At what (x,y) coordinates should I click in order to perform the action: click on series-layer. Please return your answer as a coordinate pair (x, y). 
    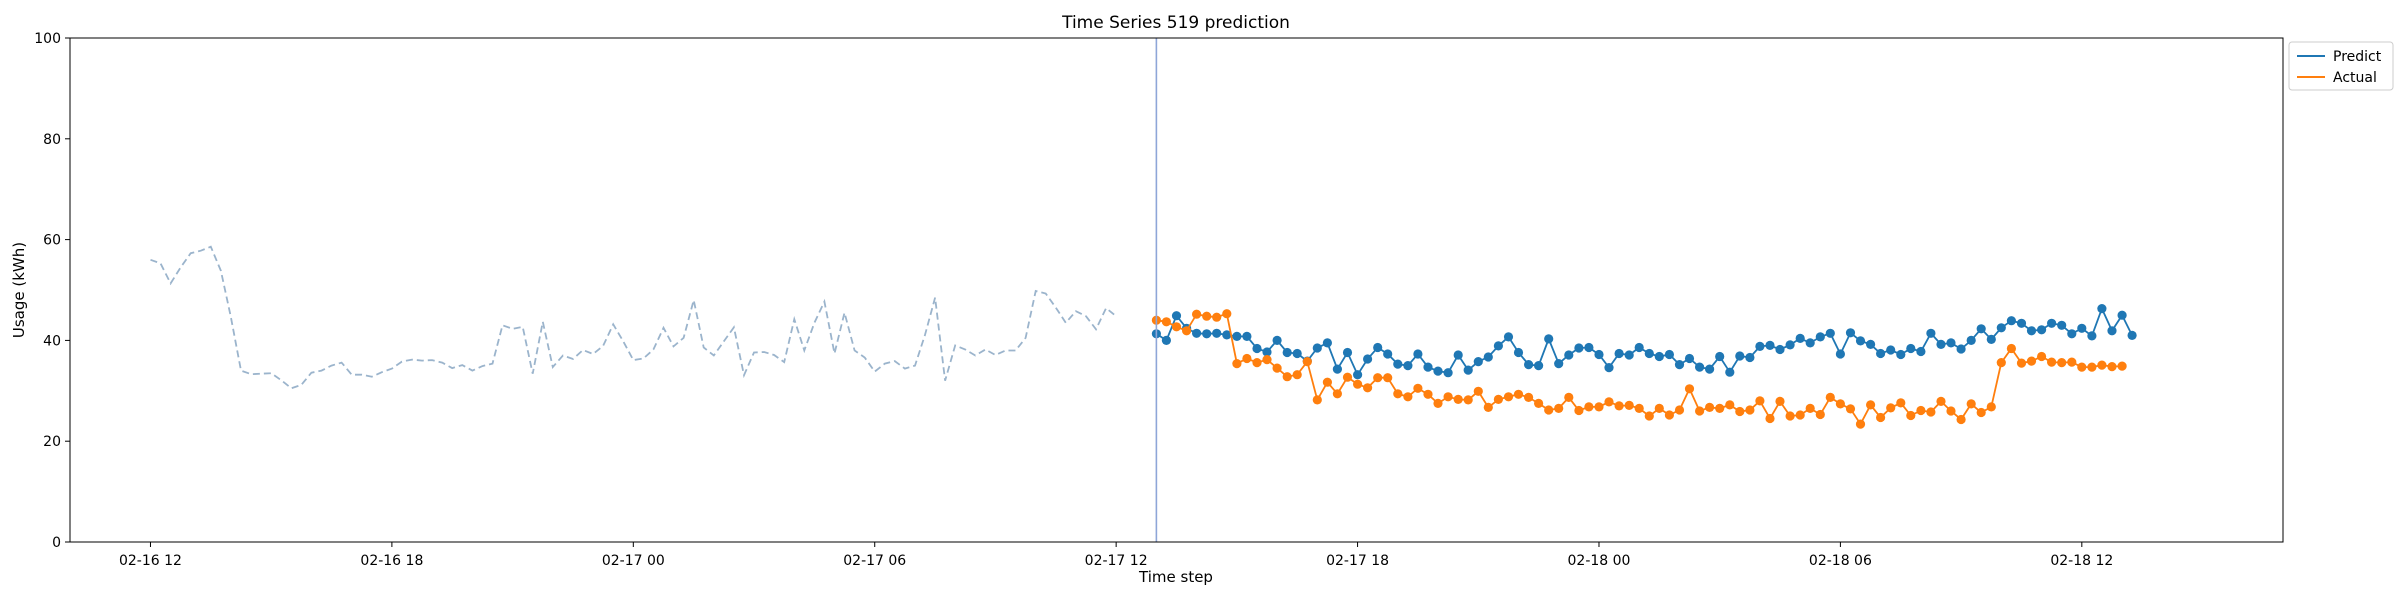
    Looking at the image, I should click on (1644, 366).